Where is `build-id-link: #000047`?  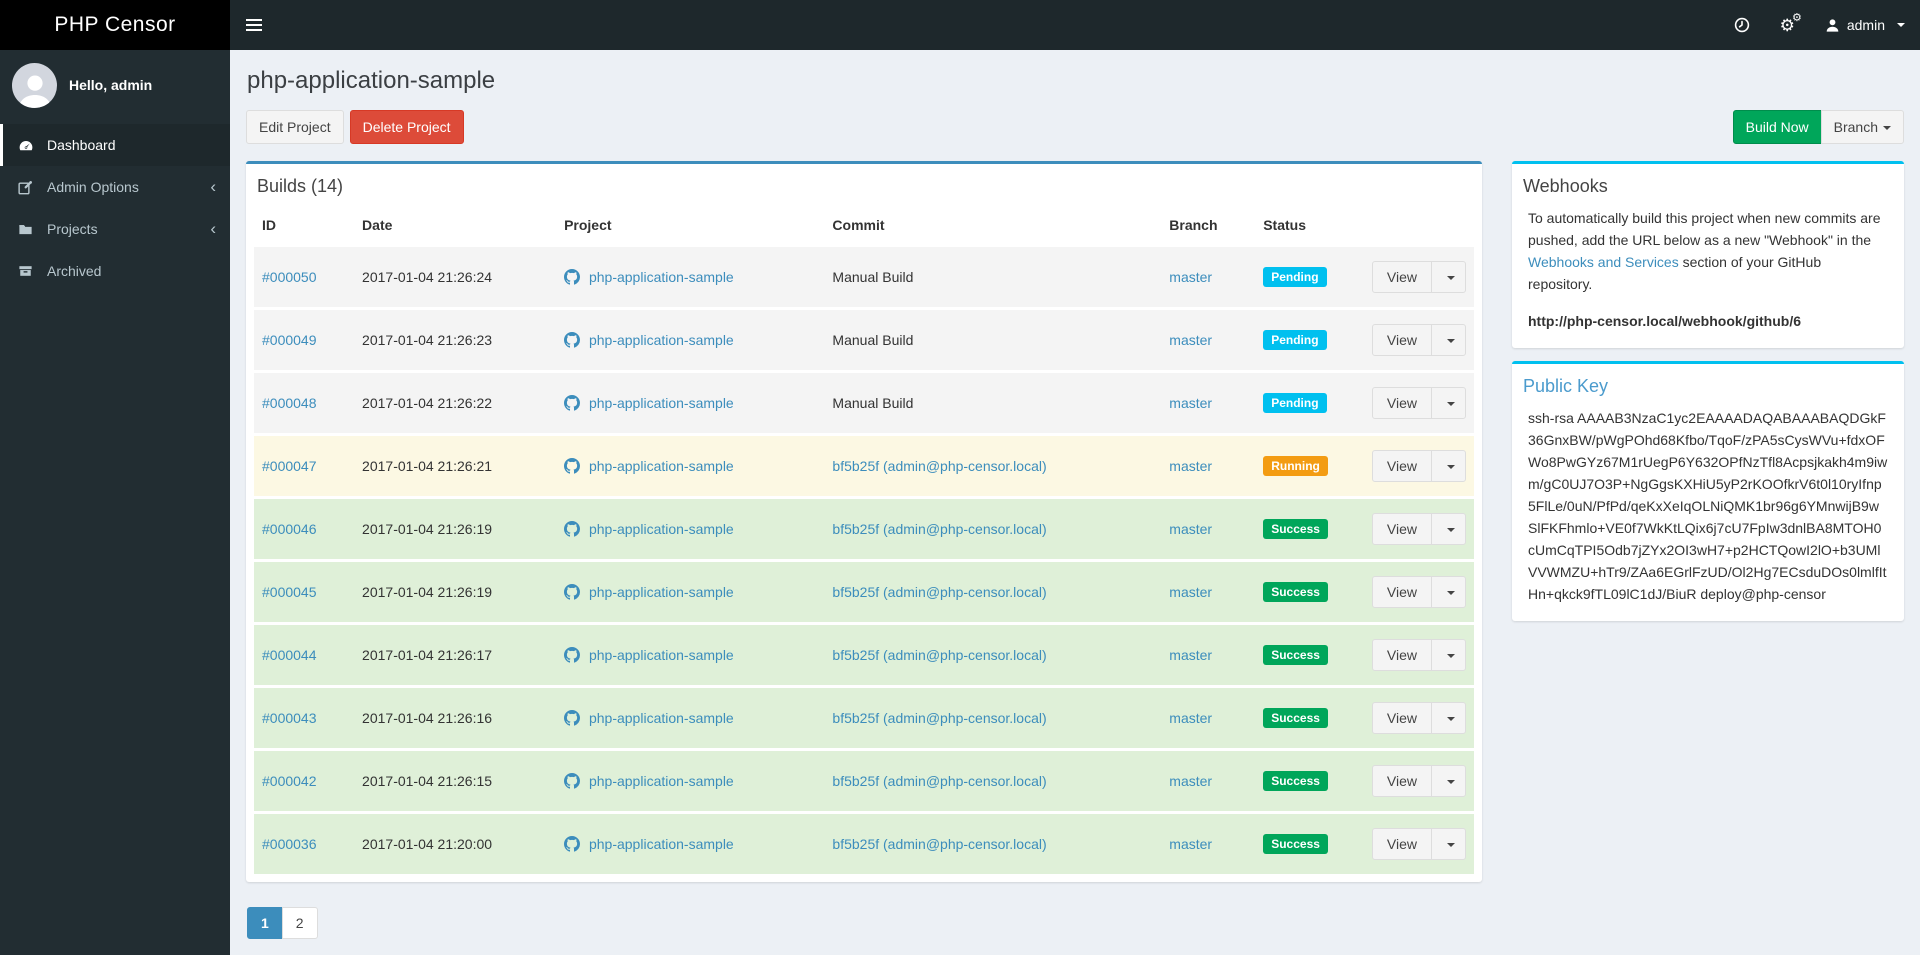
build-id-link: #000047 is located at coordinates (289, 466).